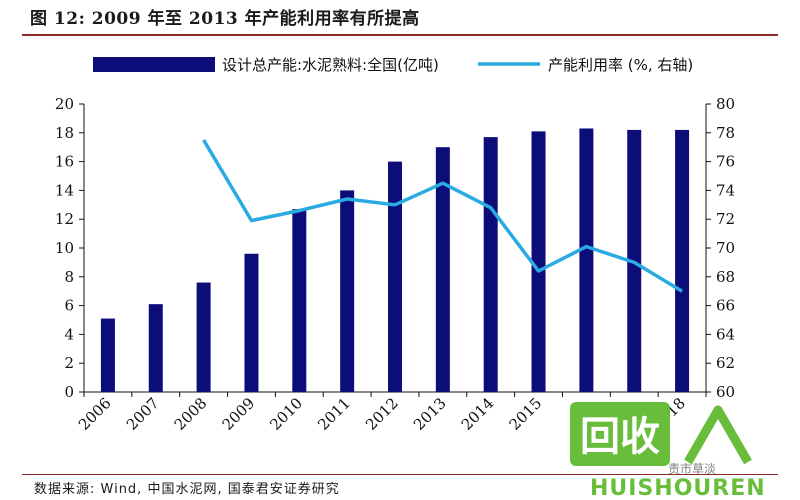 The width and height of the screenshot is (800, 500). Describe the element at coordinates (239, 414) in the screenshot. I see `x-tick-label: 2009` at that location.